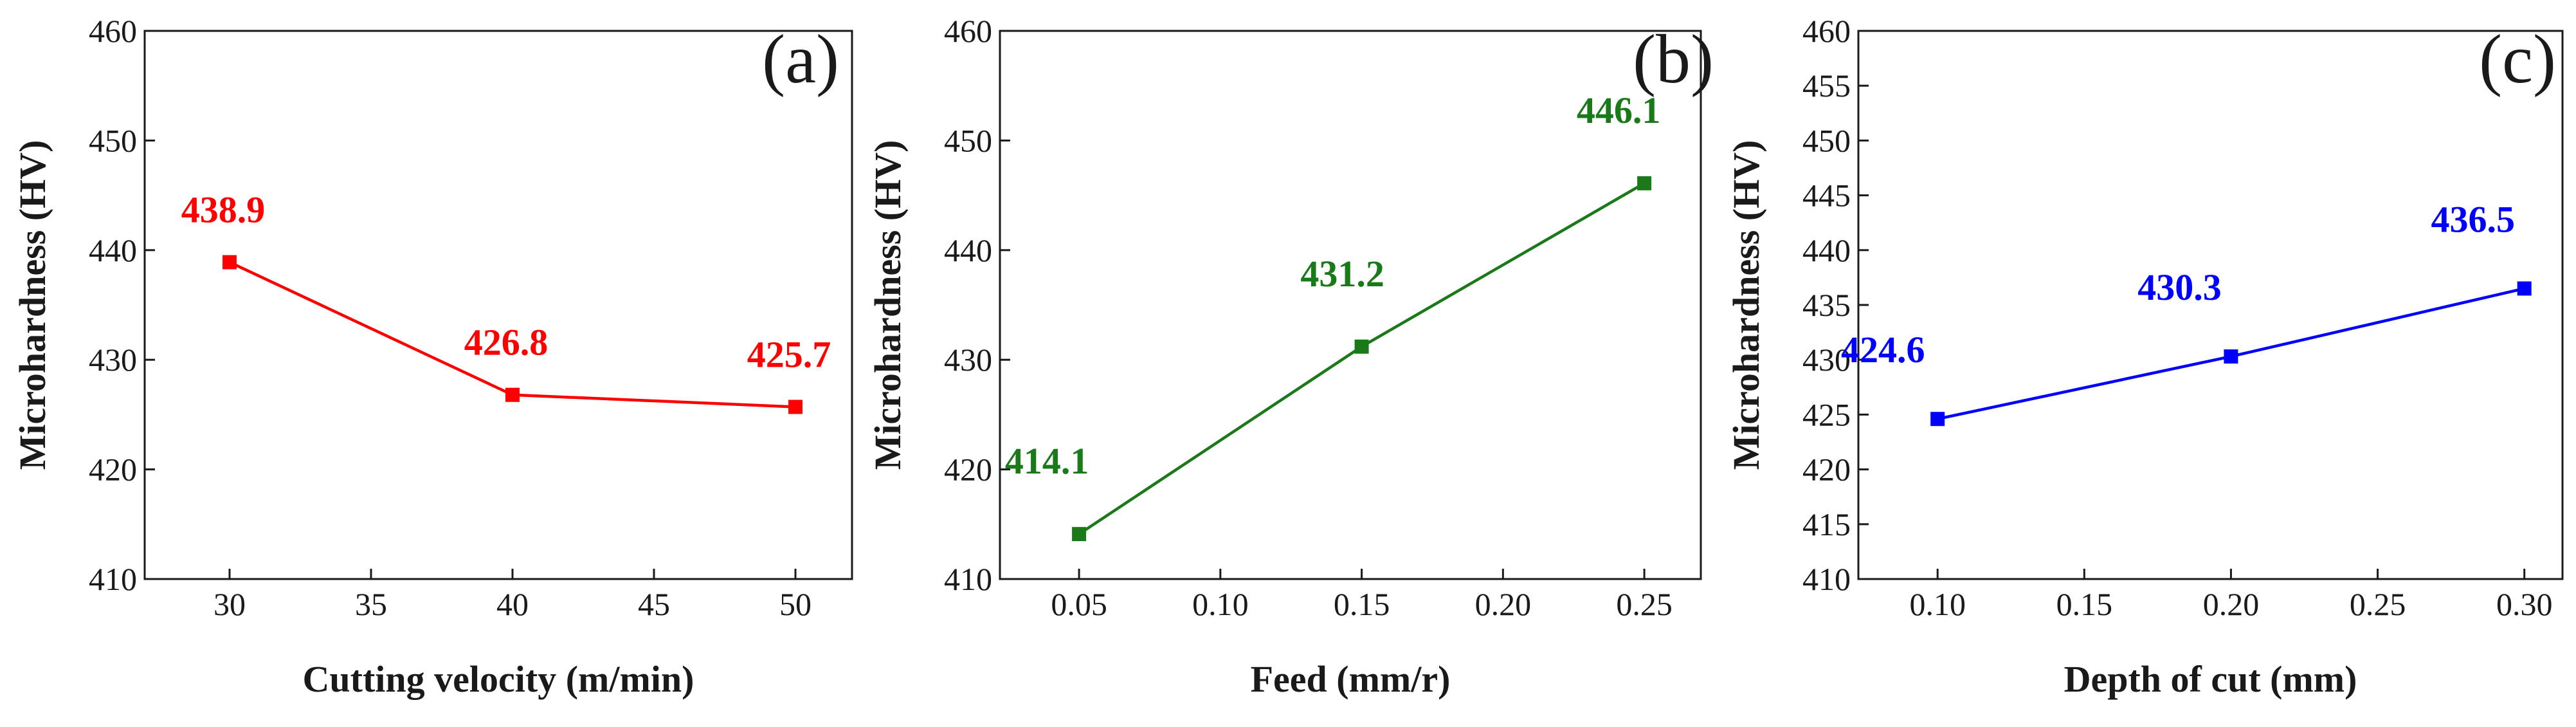 The height and width of the screenshot is (727, 2576). What do you see at coordinates (2517, 59) in the screenshot?
I see `panel-label: (c)` at bounding box center [2517, 59].